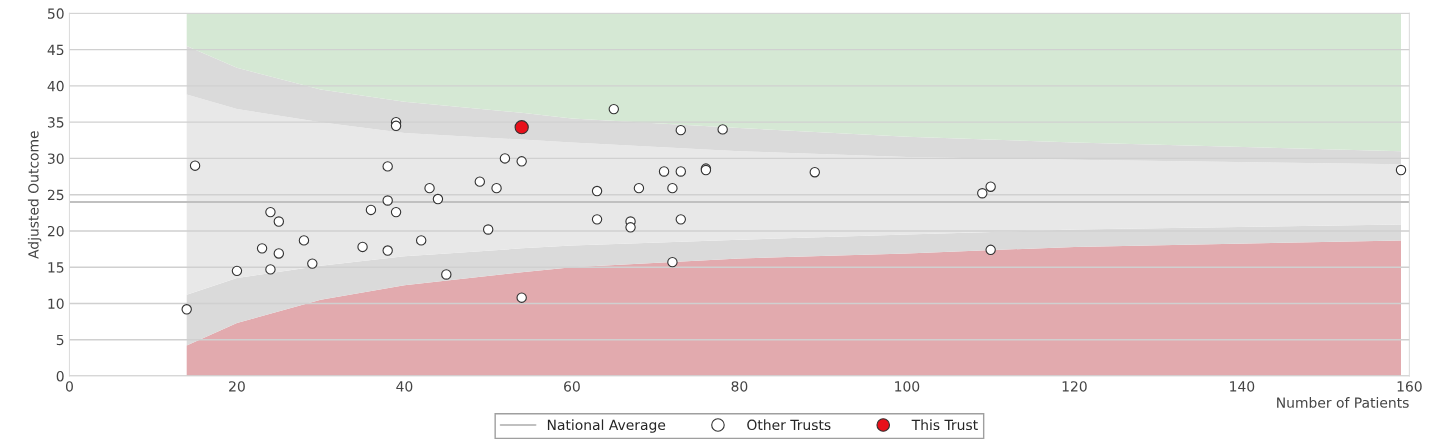 The width and height of the screenshot is (1447, 445). What do you see at coordinates (1343, 402) in the screenshot?
I see `x-axis-title: Number of Patients` at bounding box center [1343, 402].